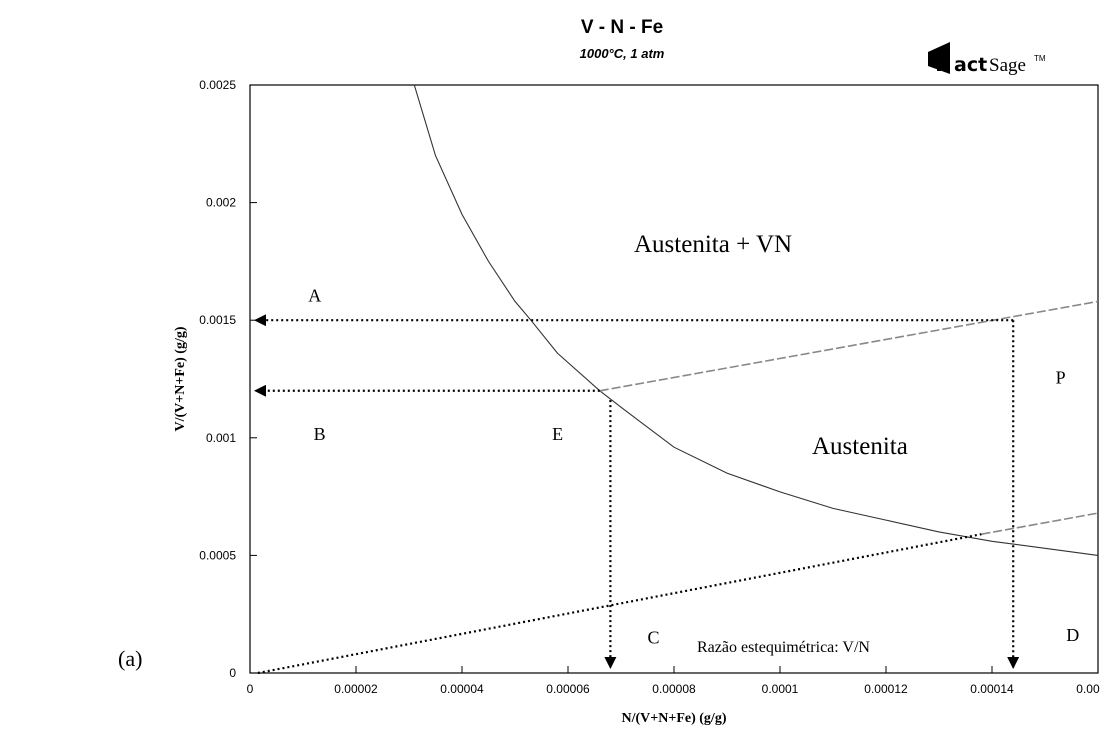 The width and height of the screenshot is (1100, 734). What do you see at coordinates (221, 438) in the screenshot?
I see `y-tick-label: 0.001` at bounding box center [221, 438].